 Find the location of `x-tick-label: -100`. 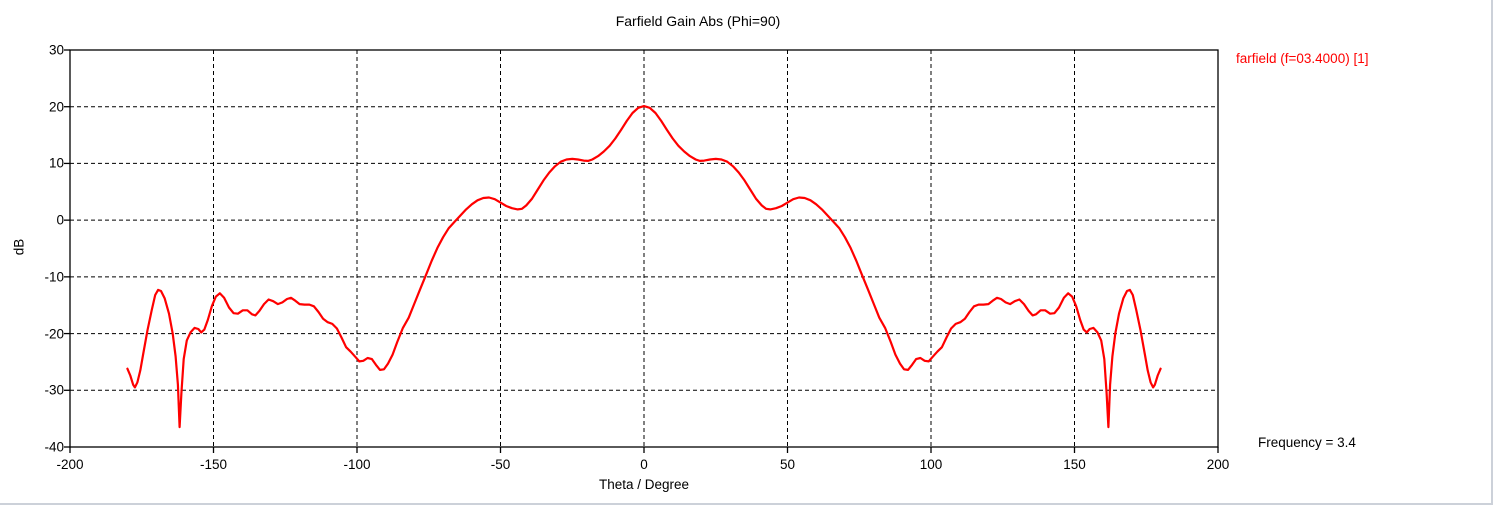

x-tick-label: -100 is located at coordinates (357, 464).